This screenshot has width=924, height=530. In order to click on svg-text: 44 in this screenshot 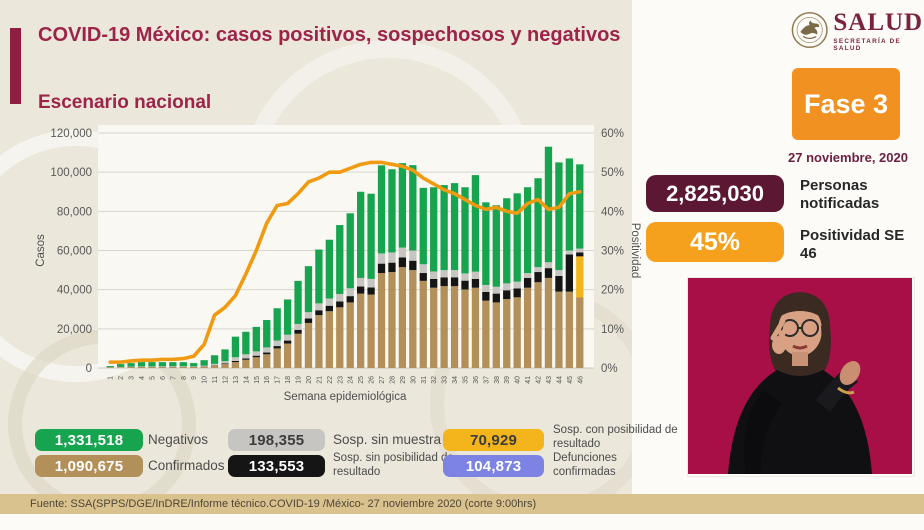, I will do `click(559, 380)`.